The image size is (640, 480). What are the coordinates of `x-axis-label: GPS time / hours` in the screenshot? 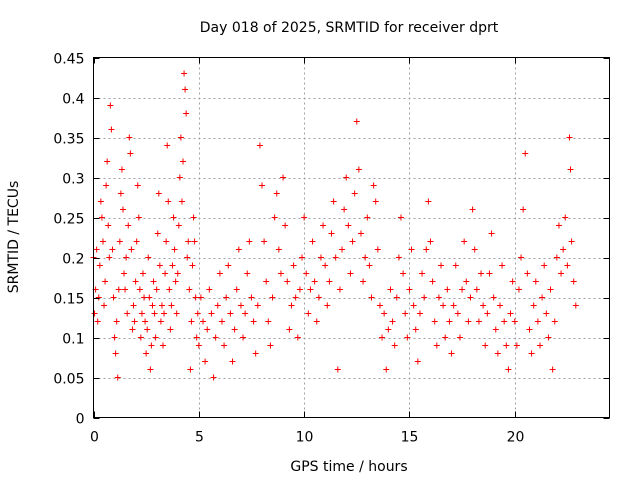 It's located at (348, 467).